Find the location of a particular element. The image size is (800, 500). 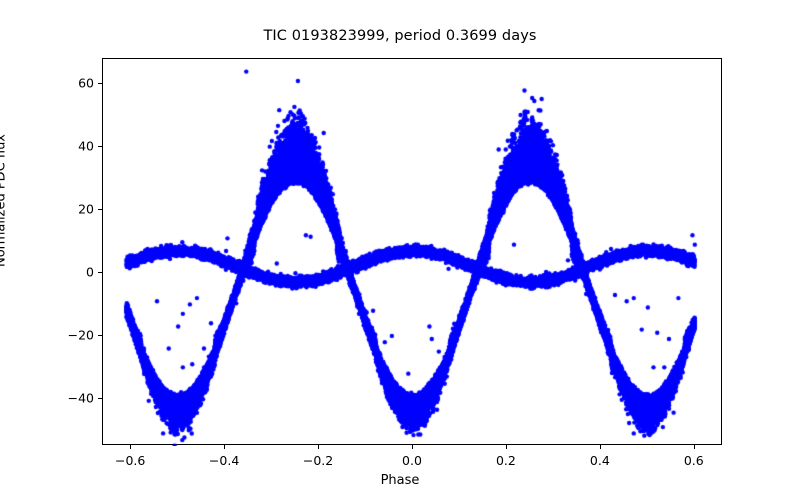

x-tick-label: 0.2 is located at coordinates (505, 460).